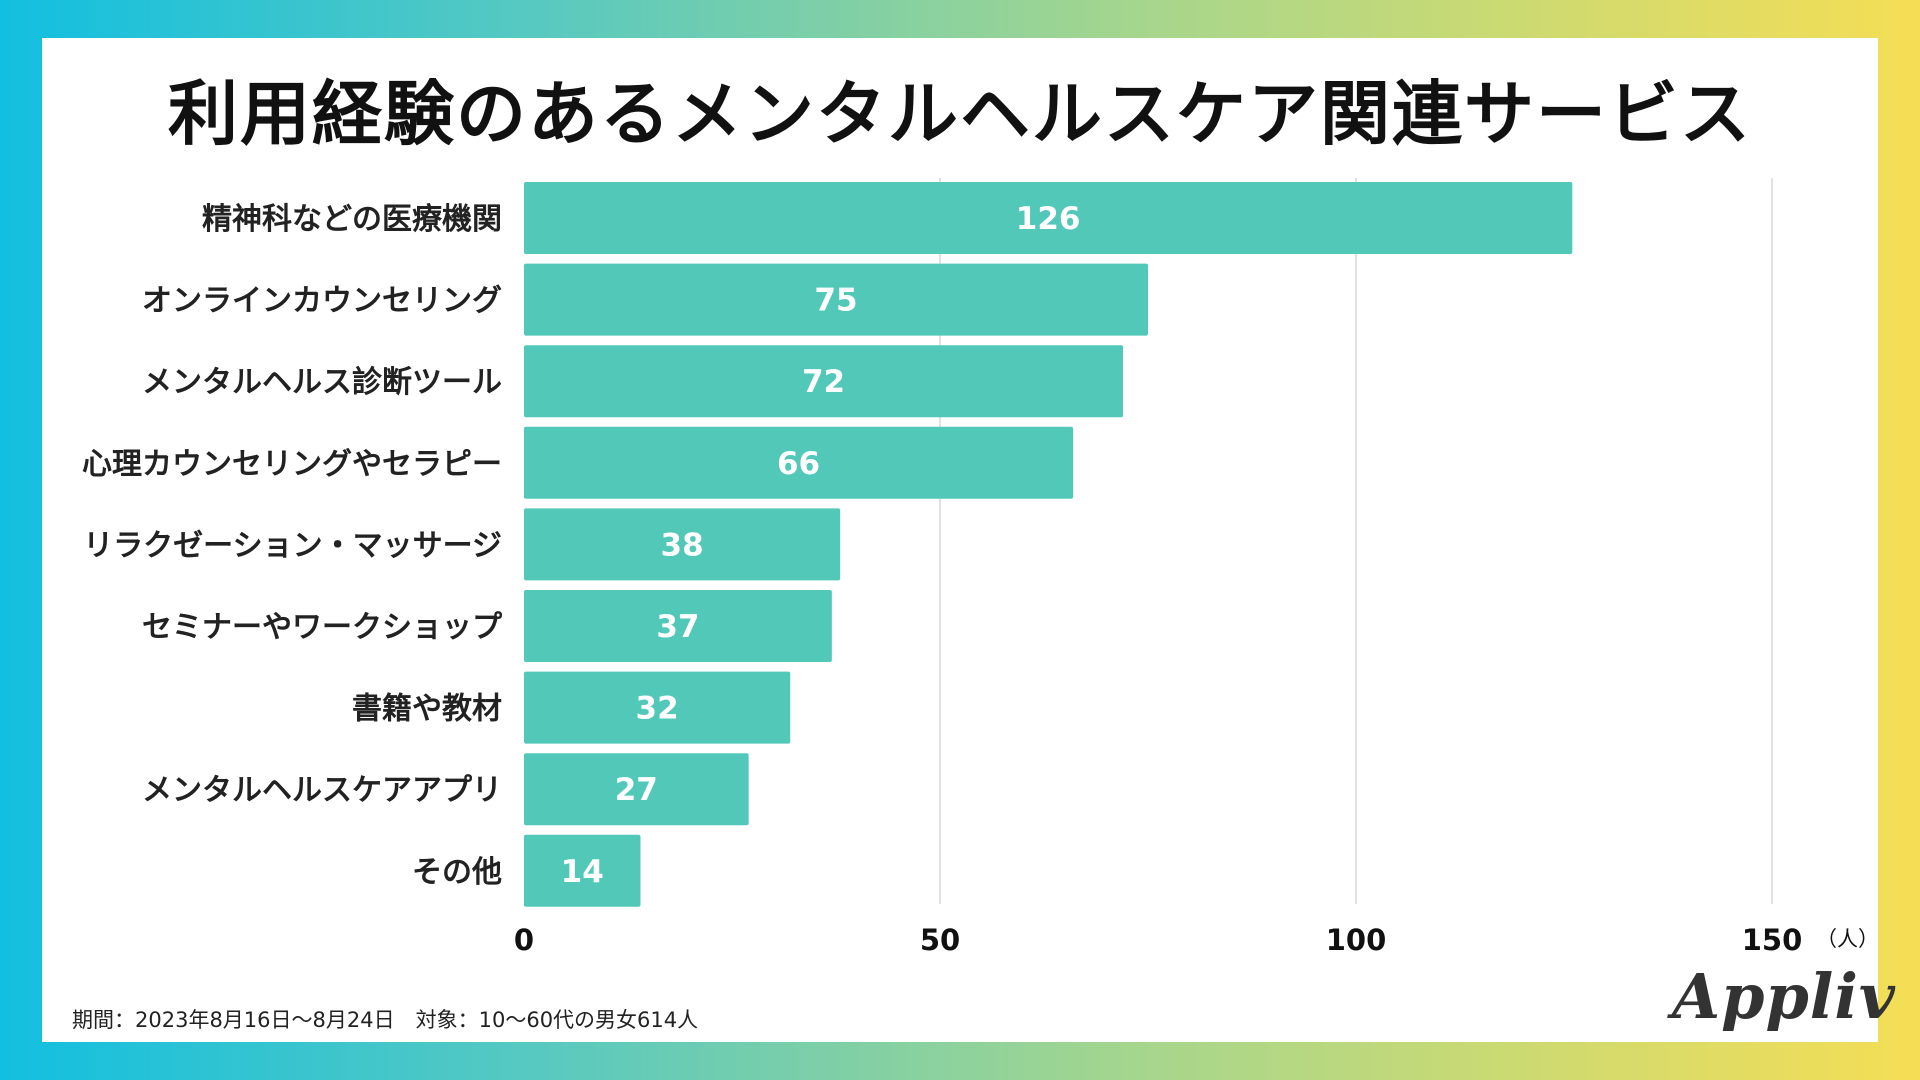 The height and width of the screenshot is (1080, 1920). What do you see at coordinates (322, 790) in the screenshot?
I see `category-label: メンタルヘルスケアアプリ` at bounding box center [322, 790].